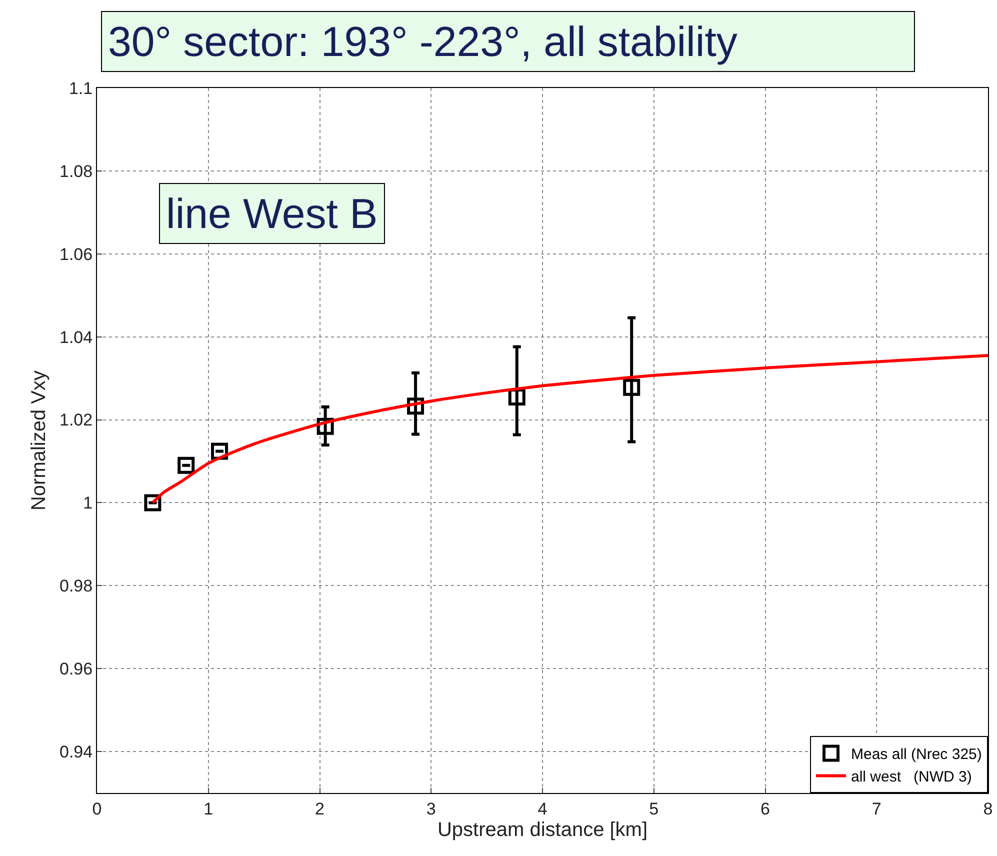  I want to click on x-tick-label: 1, so click(209, 808).